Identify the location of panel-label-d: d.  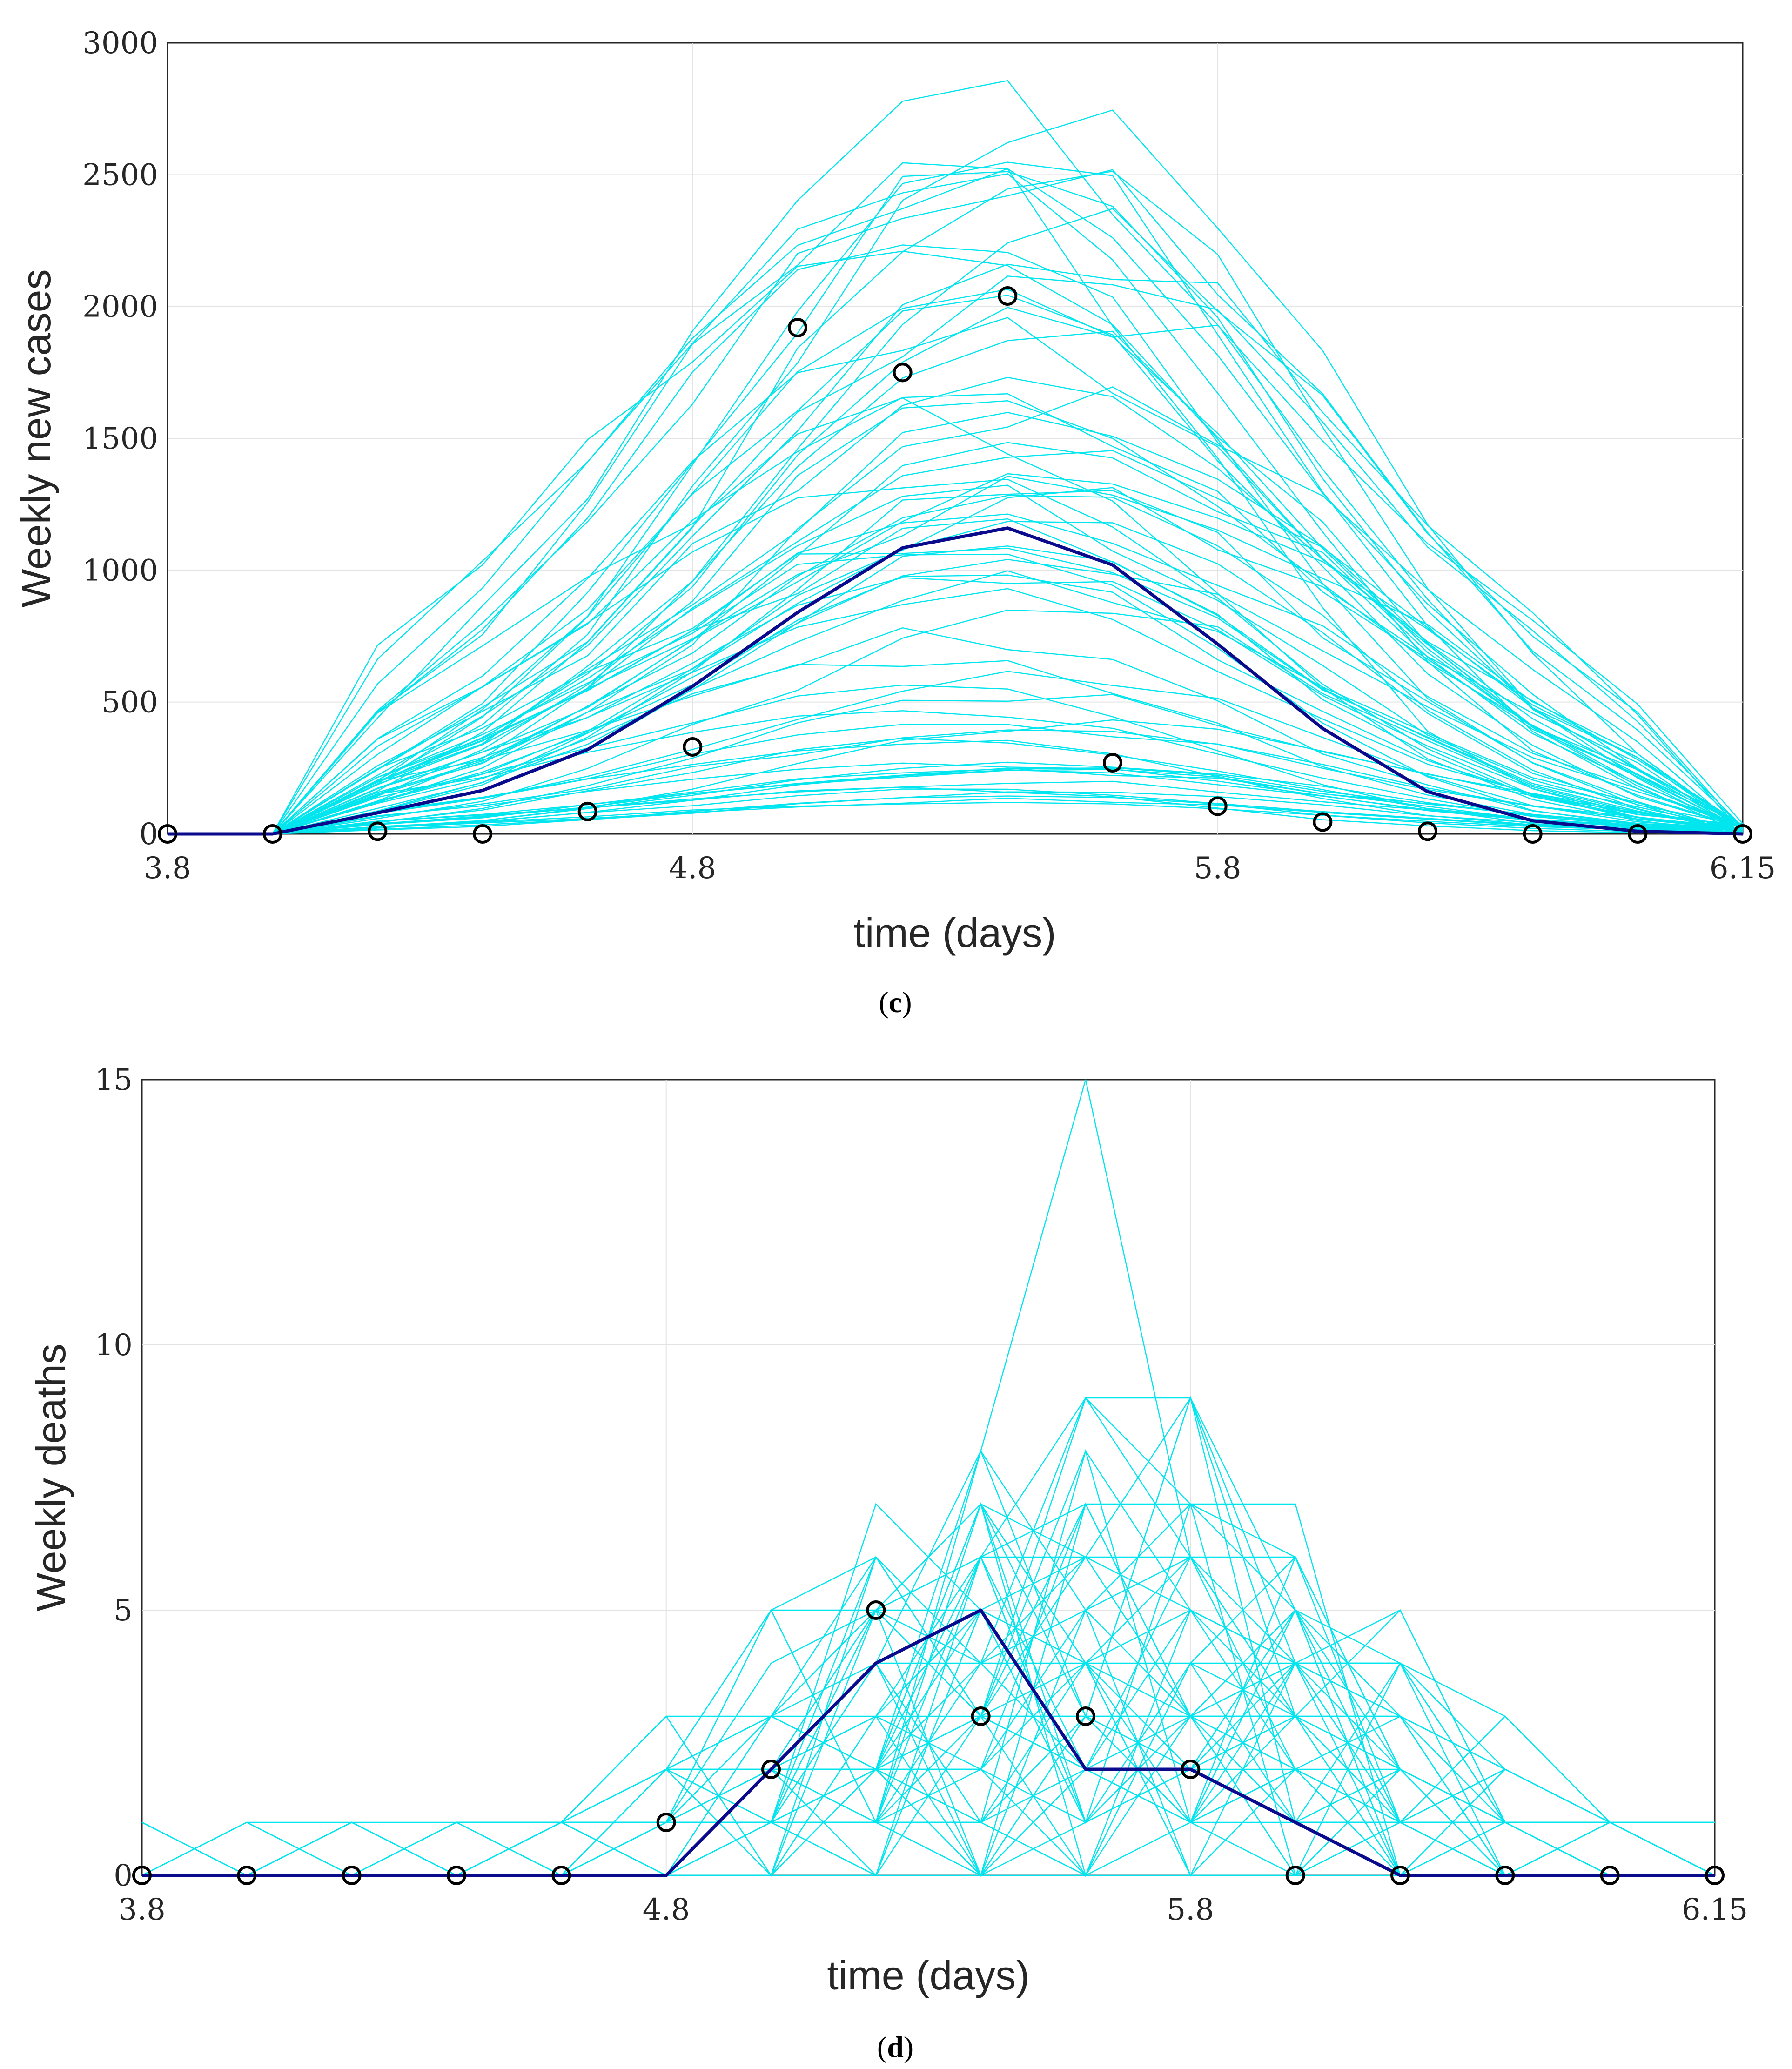
(895, 2046).